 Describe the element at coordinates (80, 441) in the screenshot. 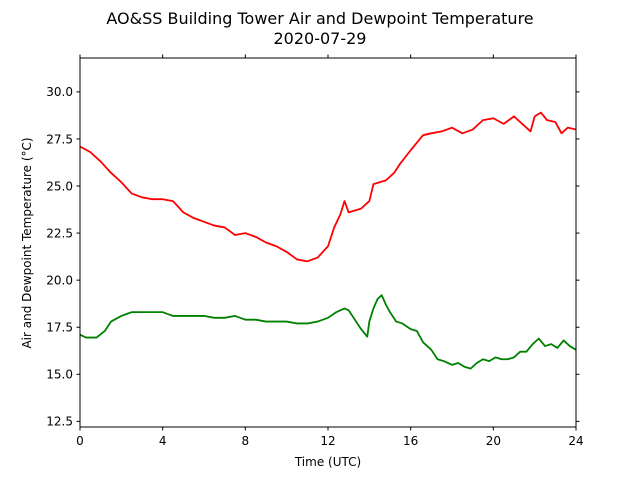

I see `x-tick-label: 0` at that location.